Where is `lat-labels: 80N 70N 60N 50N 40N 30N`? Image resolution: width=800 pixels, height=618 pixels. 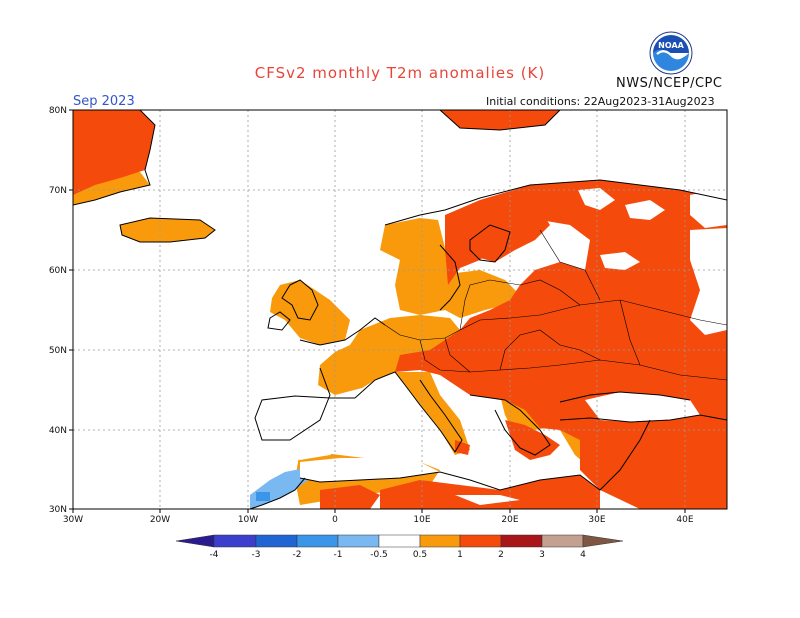
lat-labels: 80N 70N 60N 50N 40N 30N is located at coordinates (58, 310).